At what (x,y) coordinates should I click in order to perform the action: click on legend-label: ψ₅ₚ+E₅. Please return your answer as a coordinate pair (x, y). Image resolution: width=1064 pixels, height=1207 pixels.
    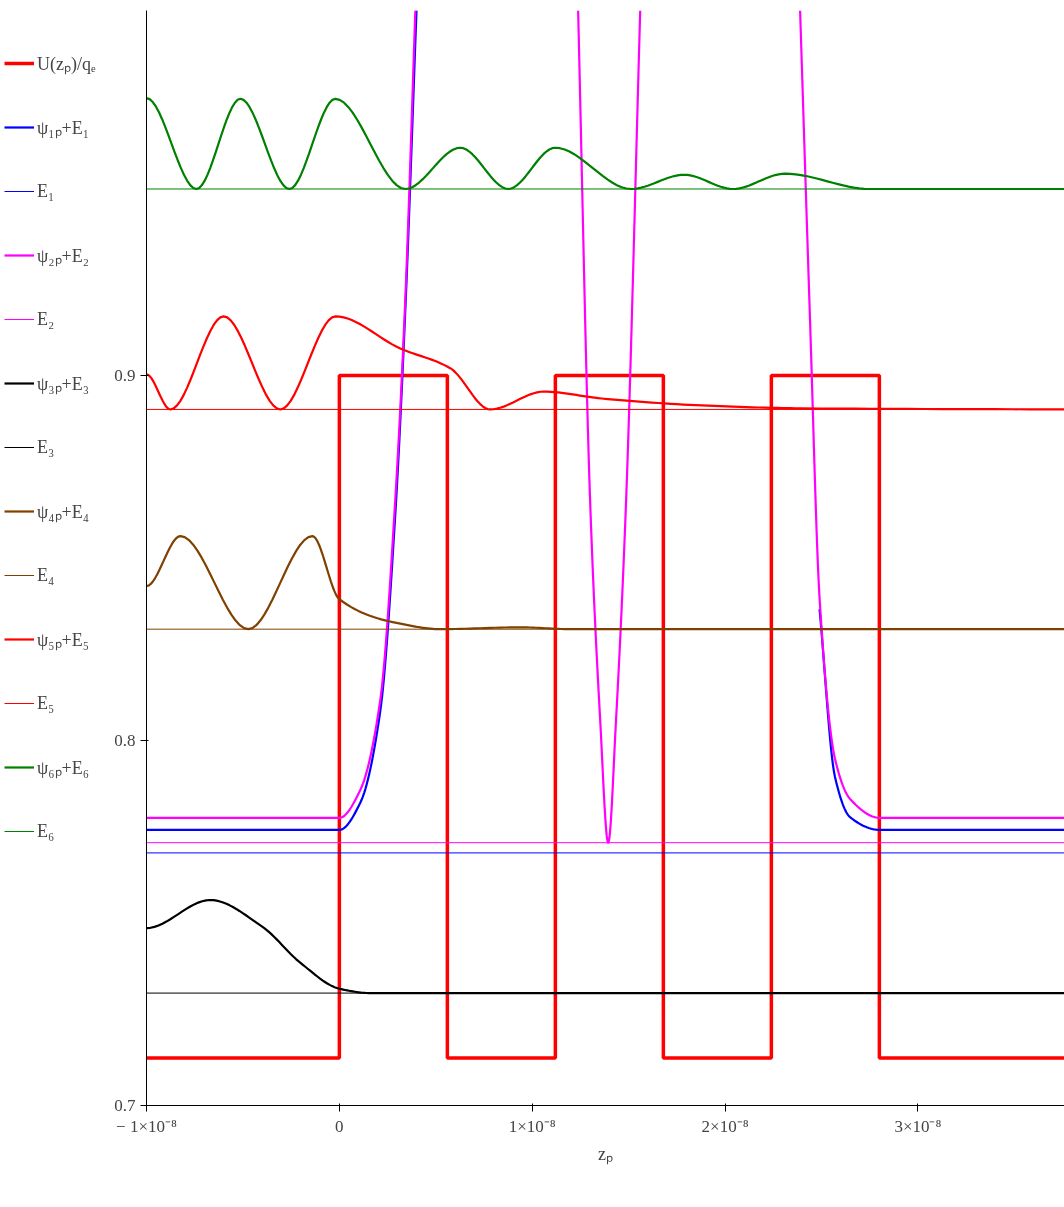
    Looking at the image, I should click on (63, 640).